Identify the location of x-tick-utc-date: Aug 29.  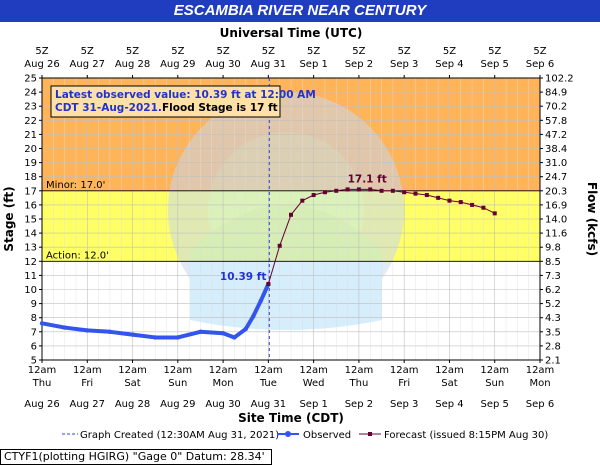
(177, 64).